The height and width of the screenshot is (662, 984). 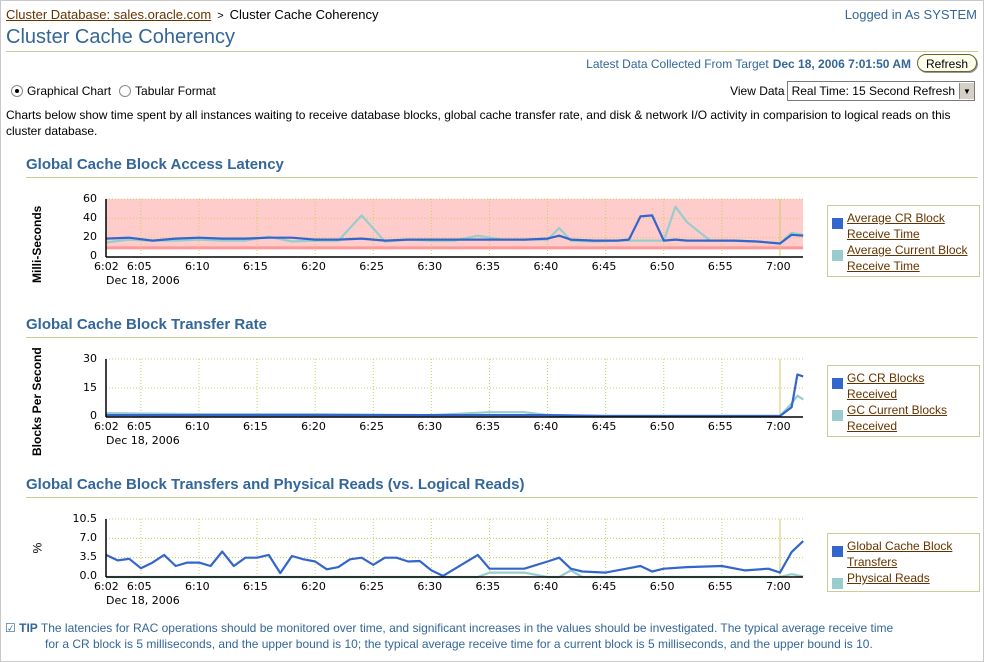 I want to click on latest-data-label: Latest Data Collected From Target, so click(x=677, y=64).